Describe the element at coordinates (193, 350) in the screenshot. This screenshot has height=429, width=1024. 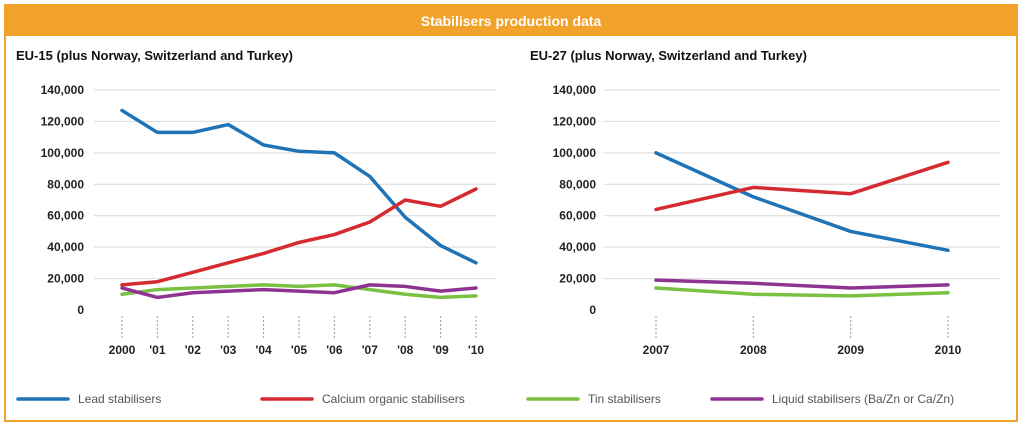
I see `x-tick-label: '02` at that location.